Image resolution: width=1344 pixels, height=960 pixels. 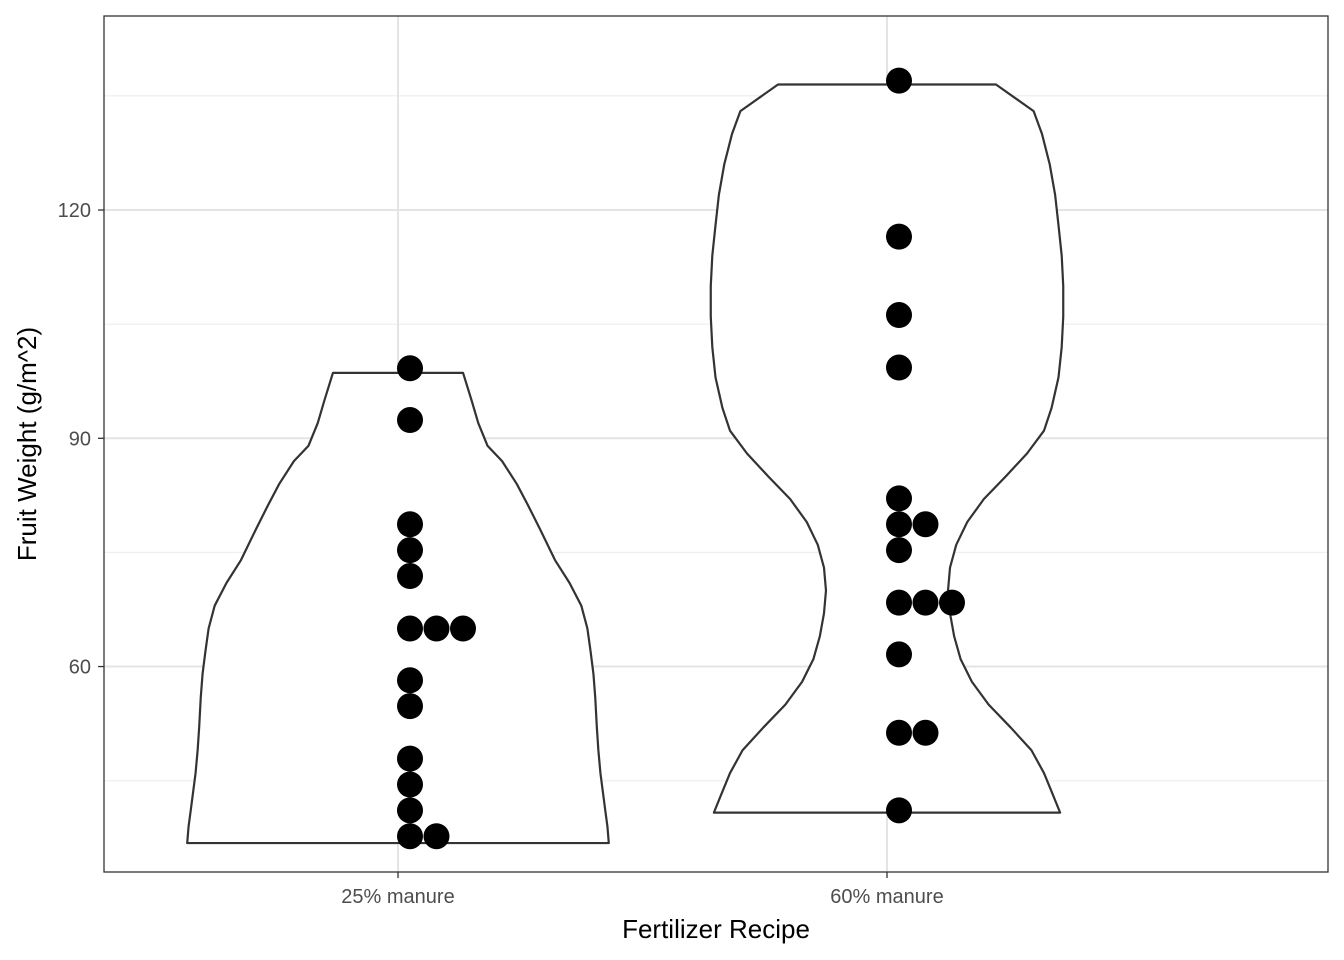 What do you see at coordinates (27, 444) in the screenshot?
I see `y-axis-title: Fruit Weight (g/m^2)` at bounding box center [27, 444].